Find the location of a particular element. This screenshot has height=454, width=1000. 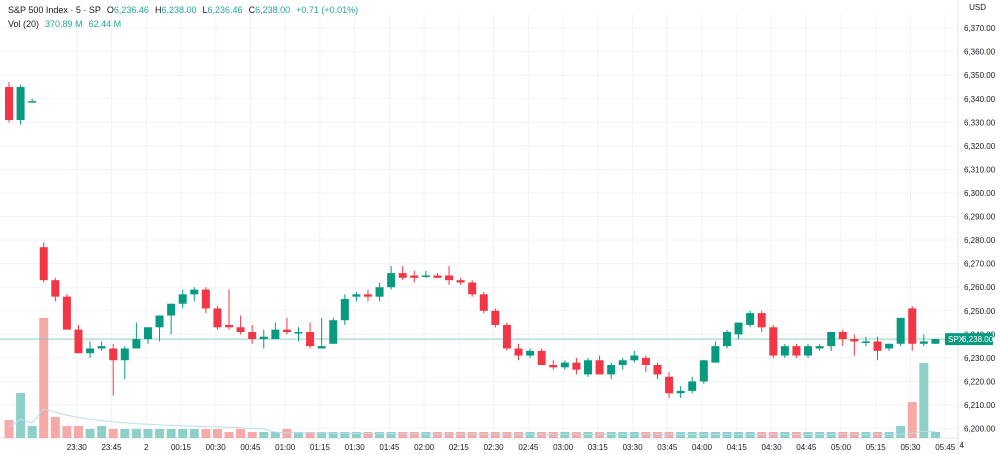

y-tick-label: 6,370.00 is located at coordinates (980, 28).